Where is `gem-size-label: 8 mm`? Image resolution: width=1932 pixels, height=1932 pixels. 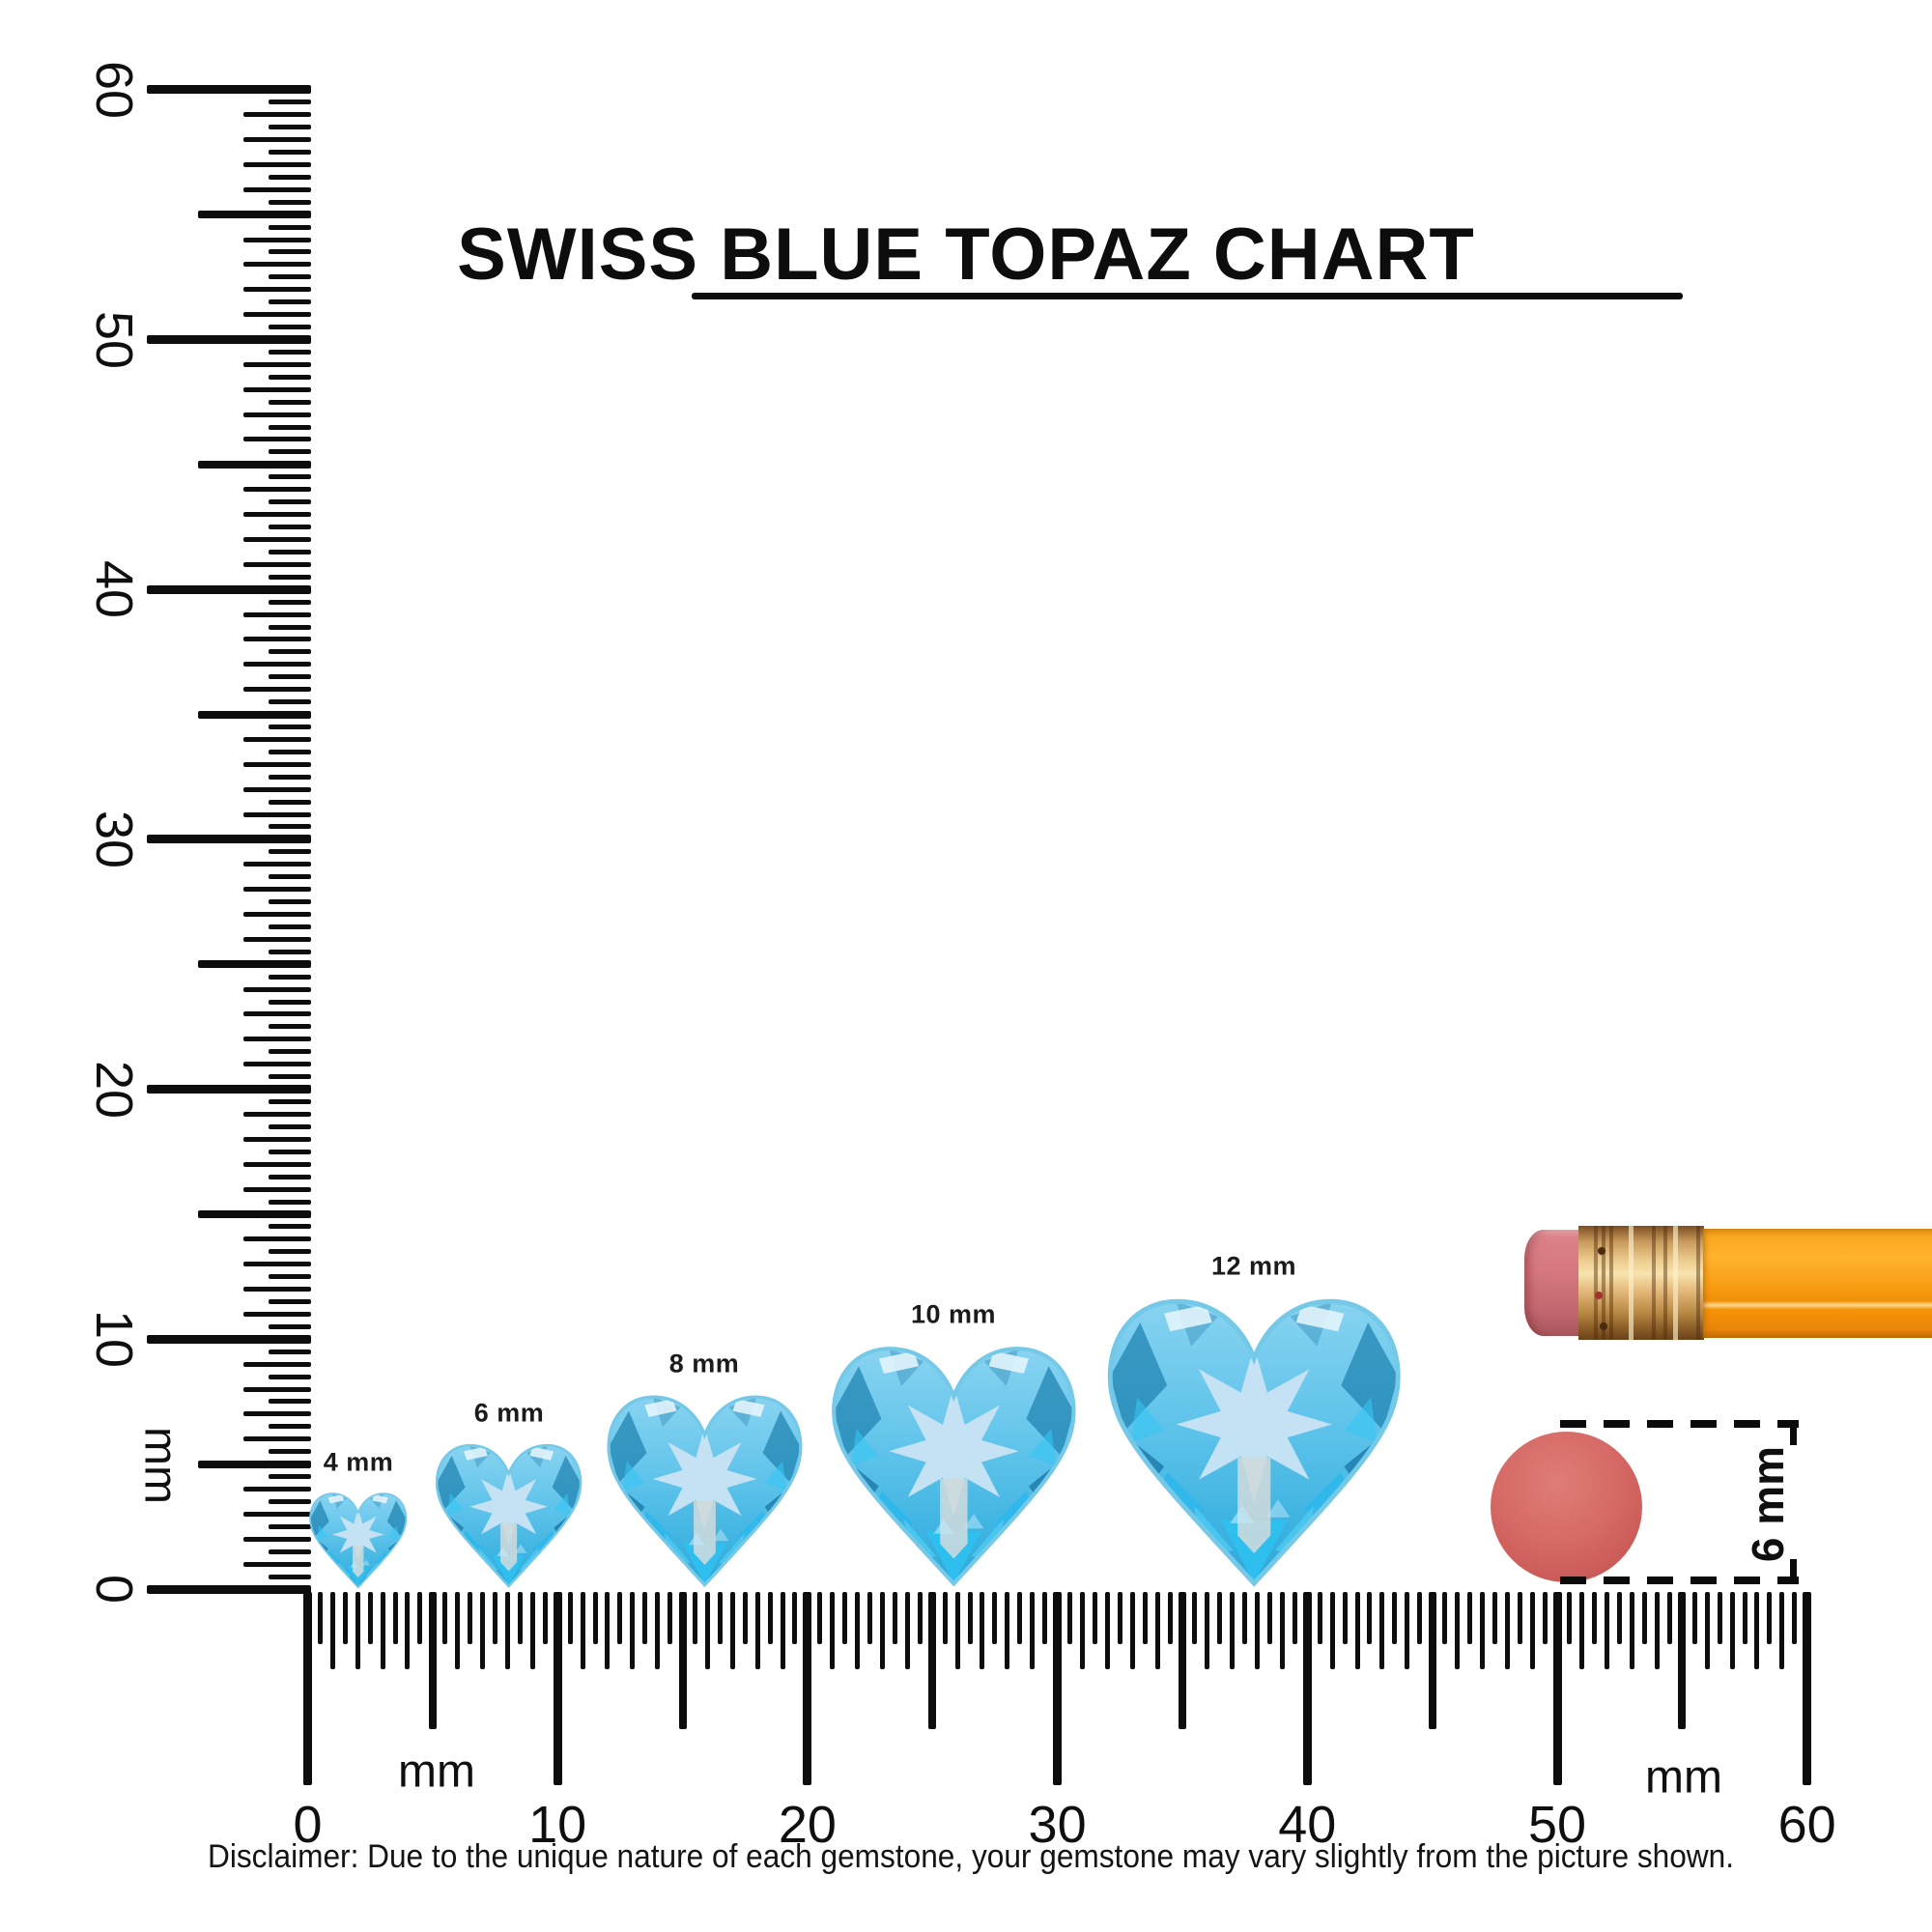
gem-size-label: 8 mm is located at coordinates (704, 1363).